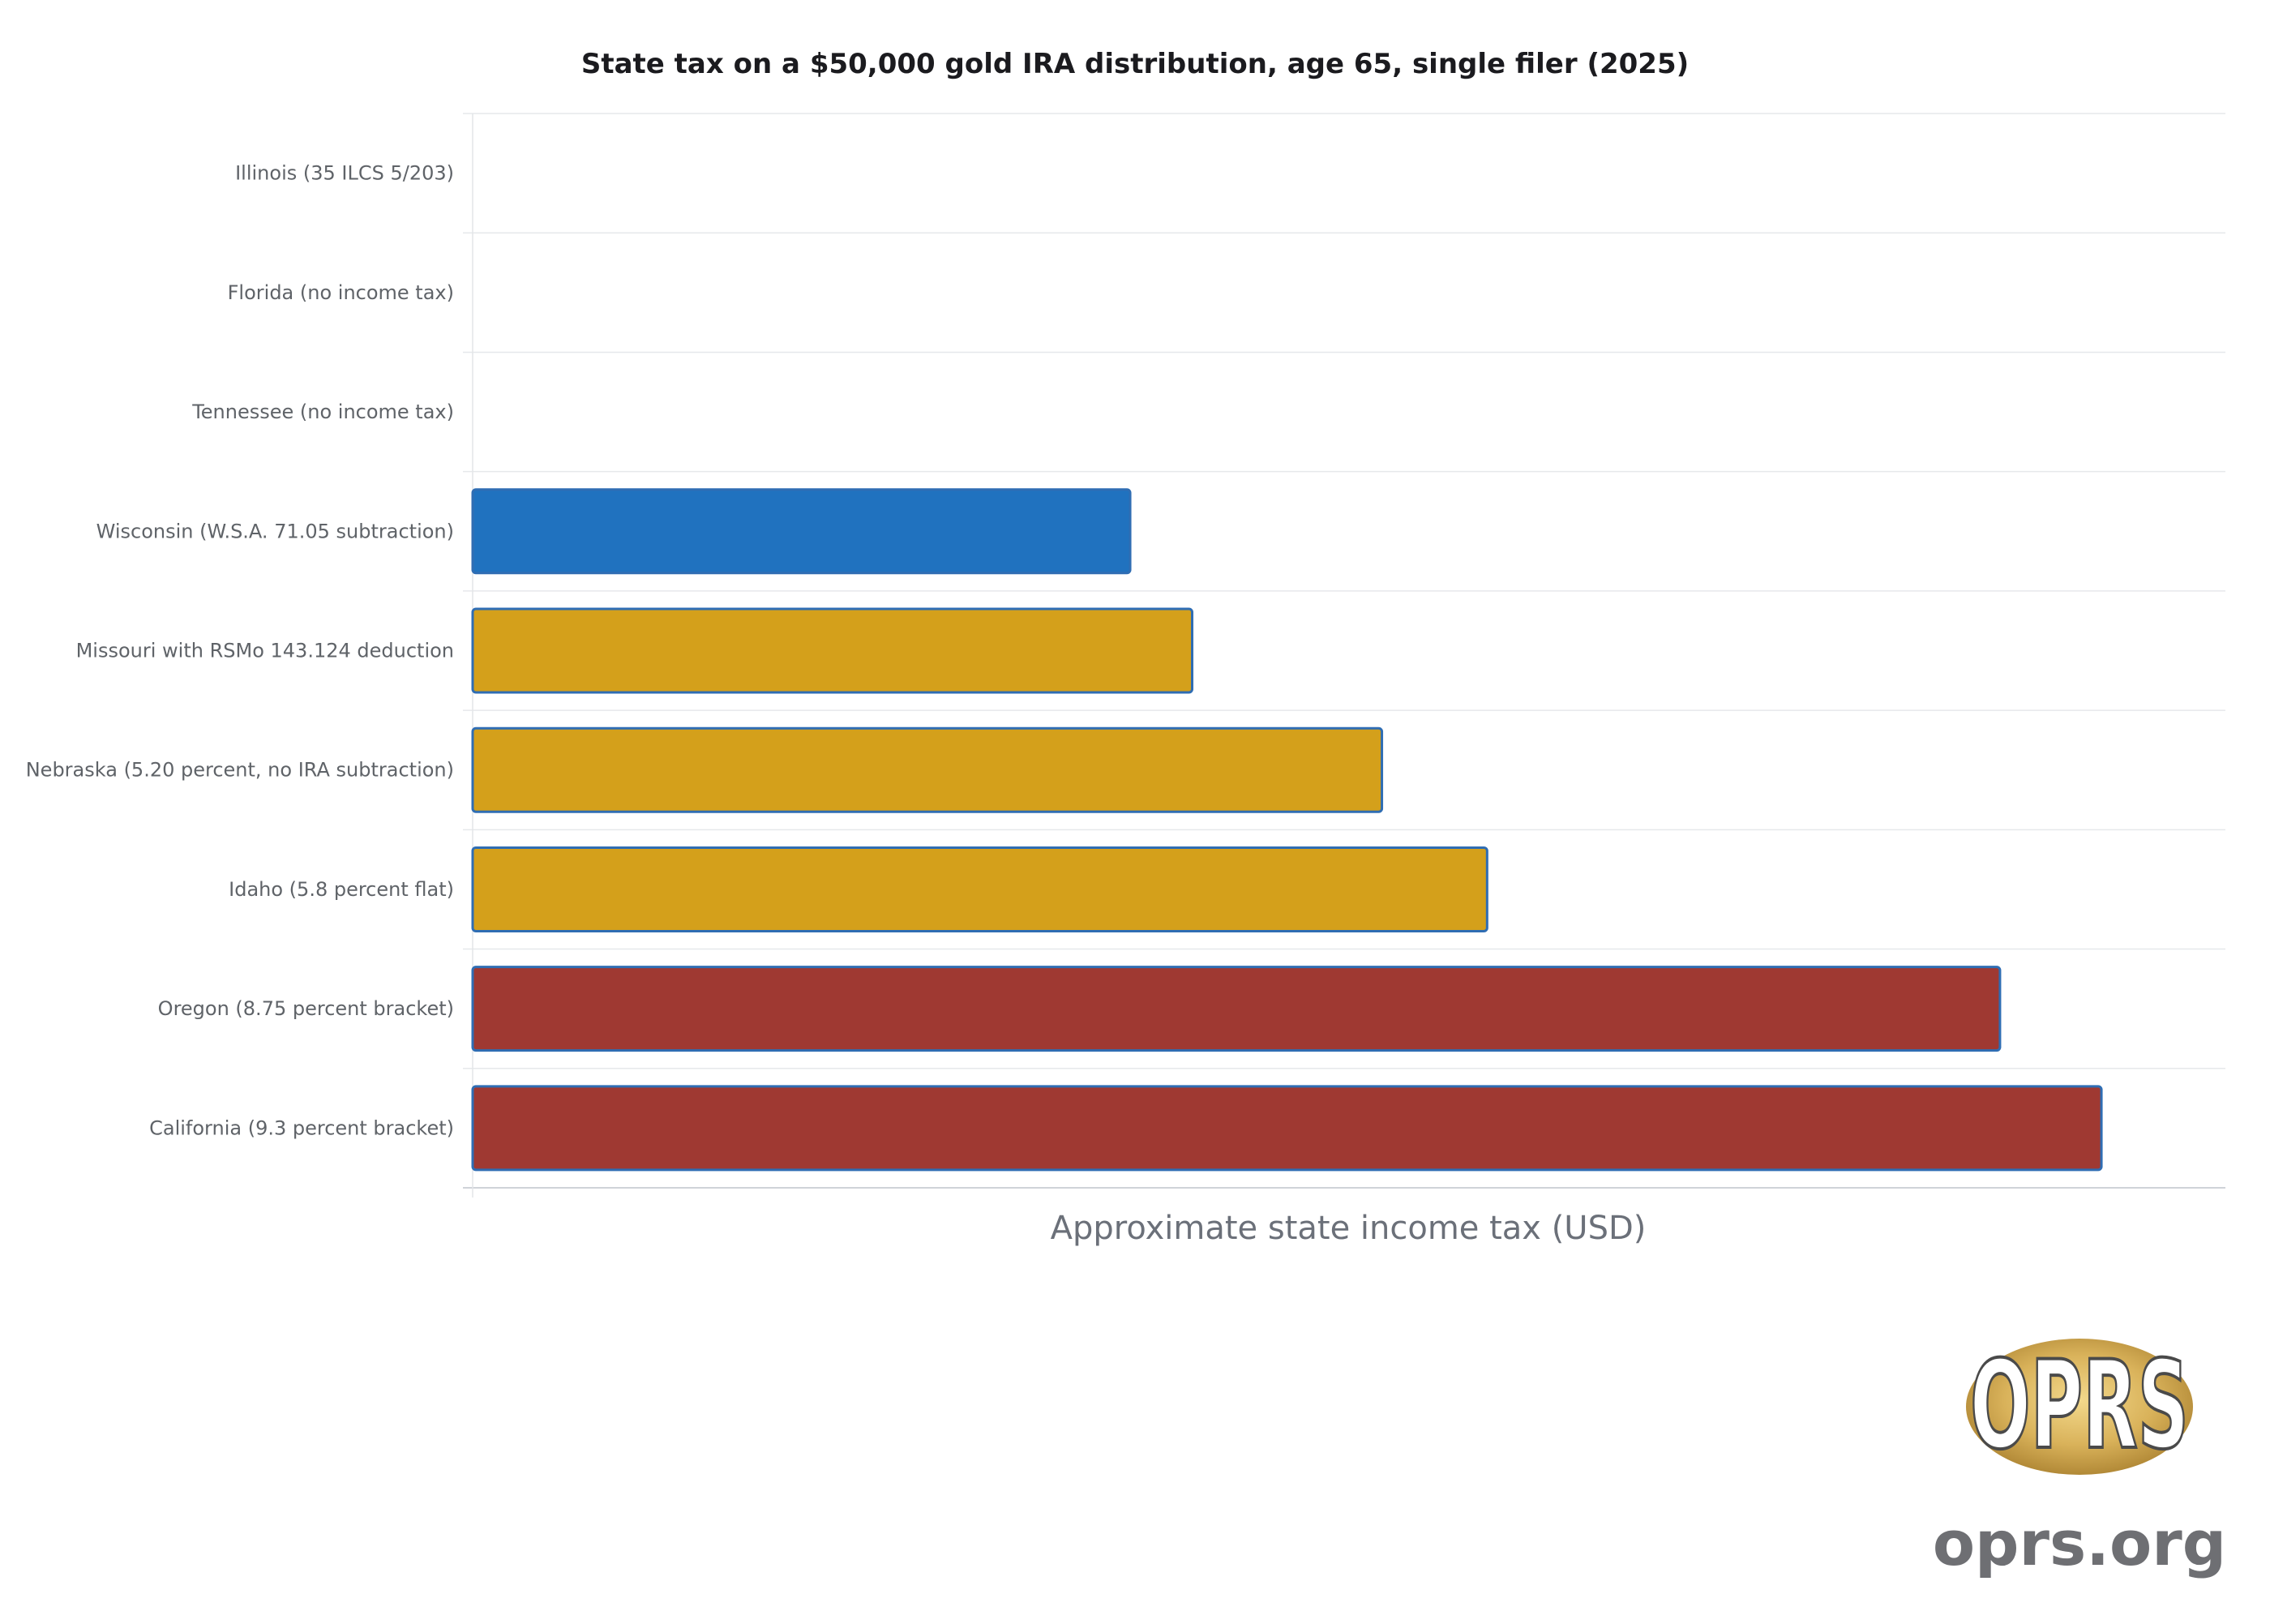 The width and height of the screenshot is (2270, 1624). What do you see at coordinates (301, 1127) in the screenshot?
I see `category-label: California (9.3 percent bracket)` at bounding box center [301, 1127].